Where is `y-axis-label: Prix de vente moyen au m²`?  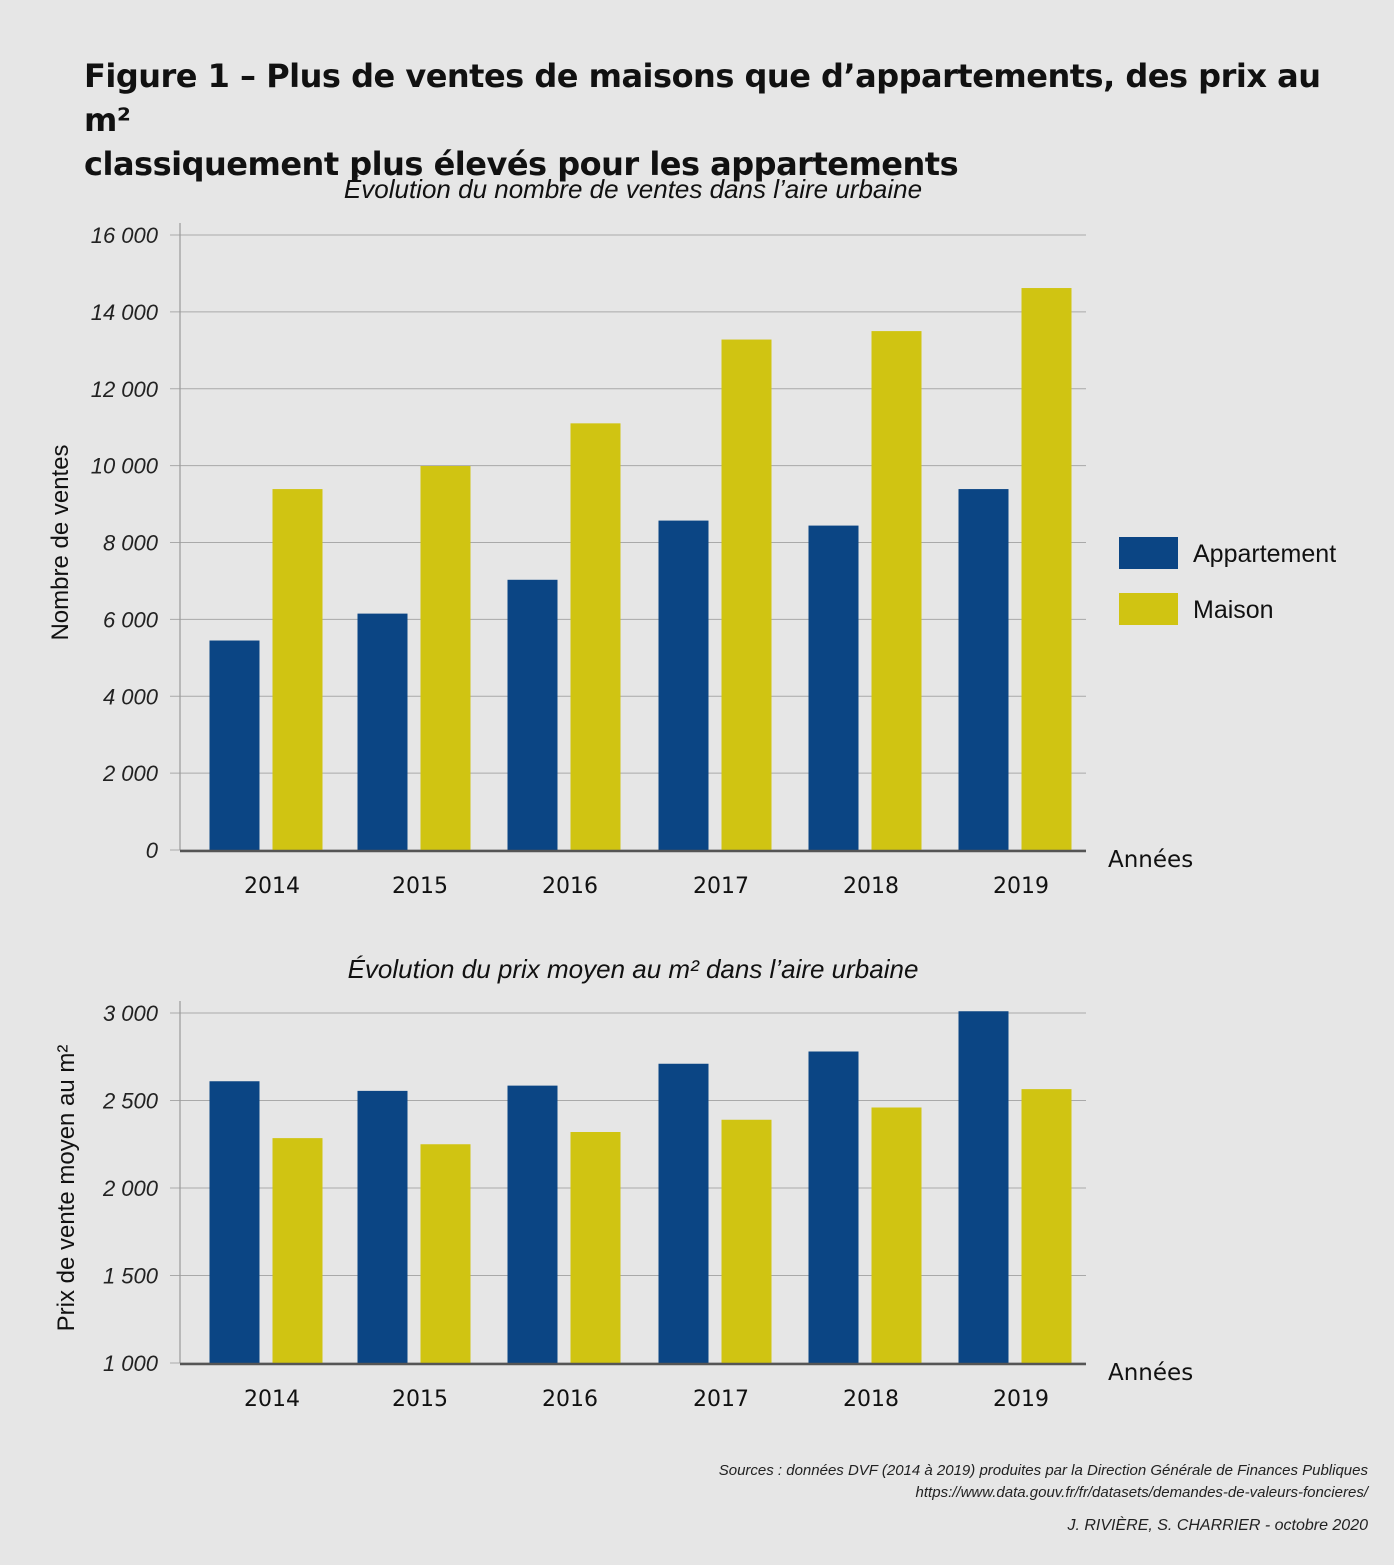
y-axis-label: Prix de vente moyen au m² is located at coordinates (66, 1188).